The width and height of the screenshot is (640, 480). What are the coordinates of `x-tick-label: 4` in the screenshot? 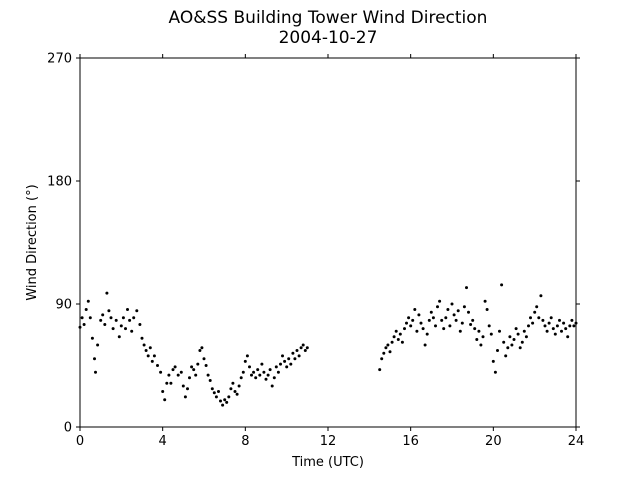 It's located at (163, 441).